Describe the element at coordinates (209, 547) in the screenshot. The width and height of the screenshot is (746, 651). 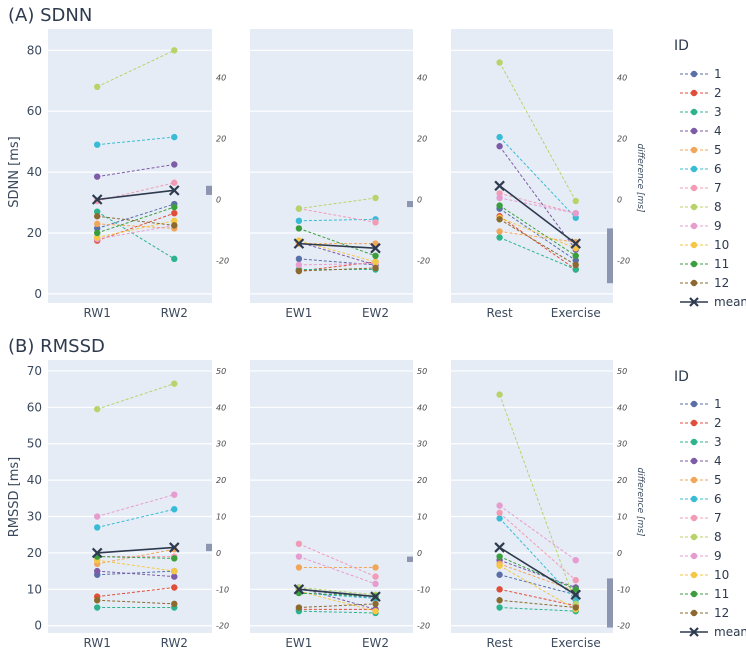
I see `difference-bar` at that location.